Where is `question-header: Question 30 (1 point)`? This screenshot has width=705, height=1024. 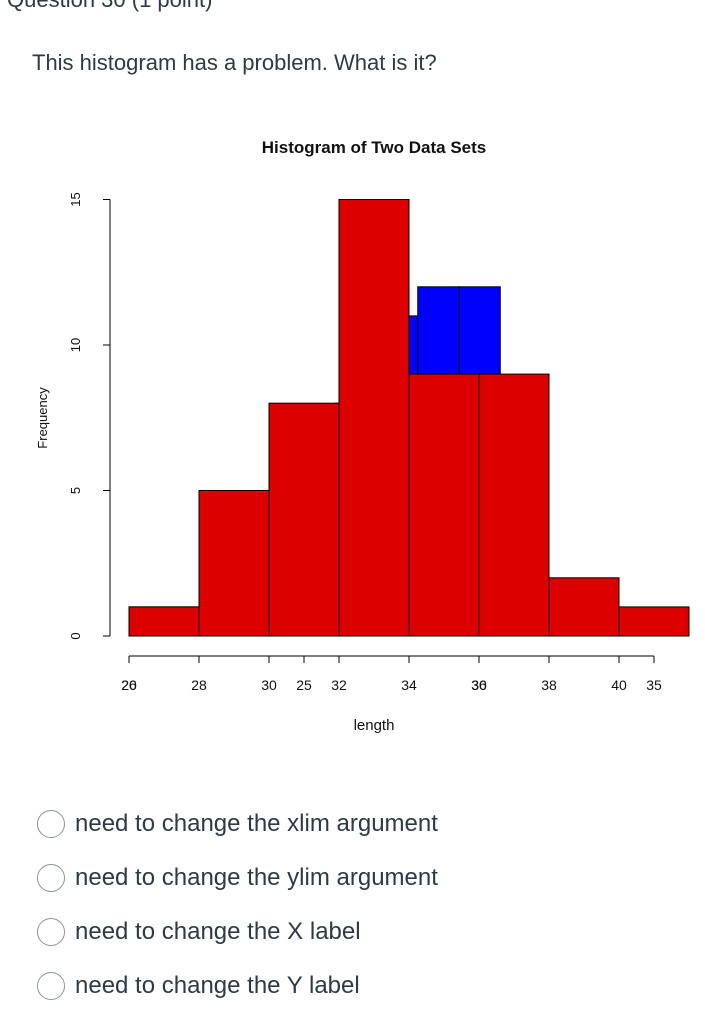
question-header: Question 30 (1 point) is located at coordinates (109, 6).